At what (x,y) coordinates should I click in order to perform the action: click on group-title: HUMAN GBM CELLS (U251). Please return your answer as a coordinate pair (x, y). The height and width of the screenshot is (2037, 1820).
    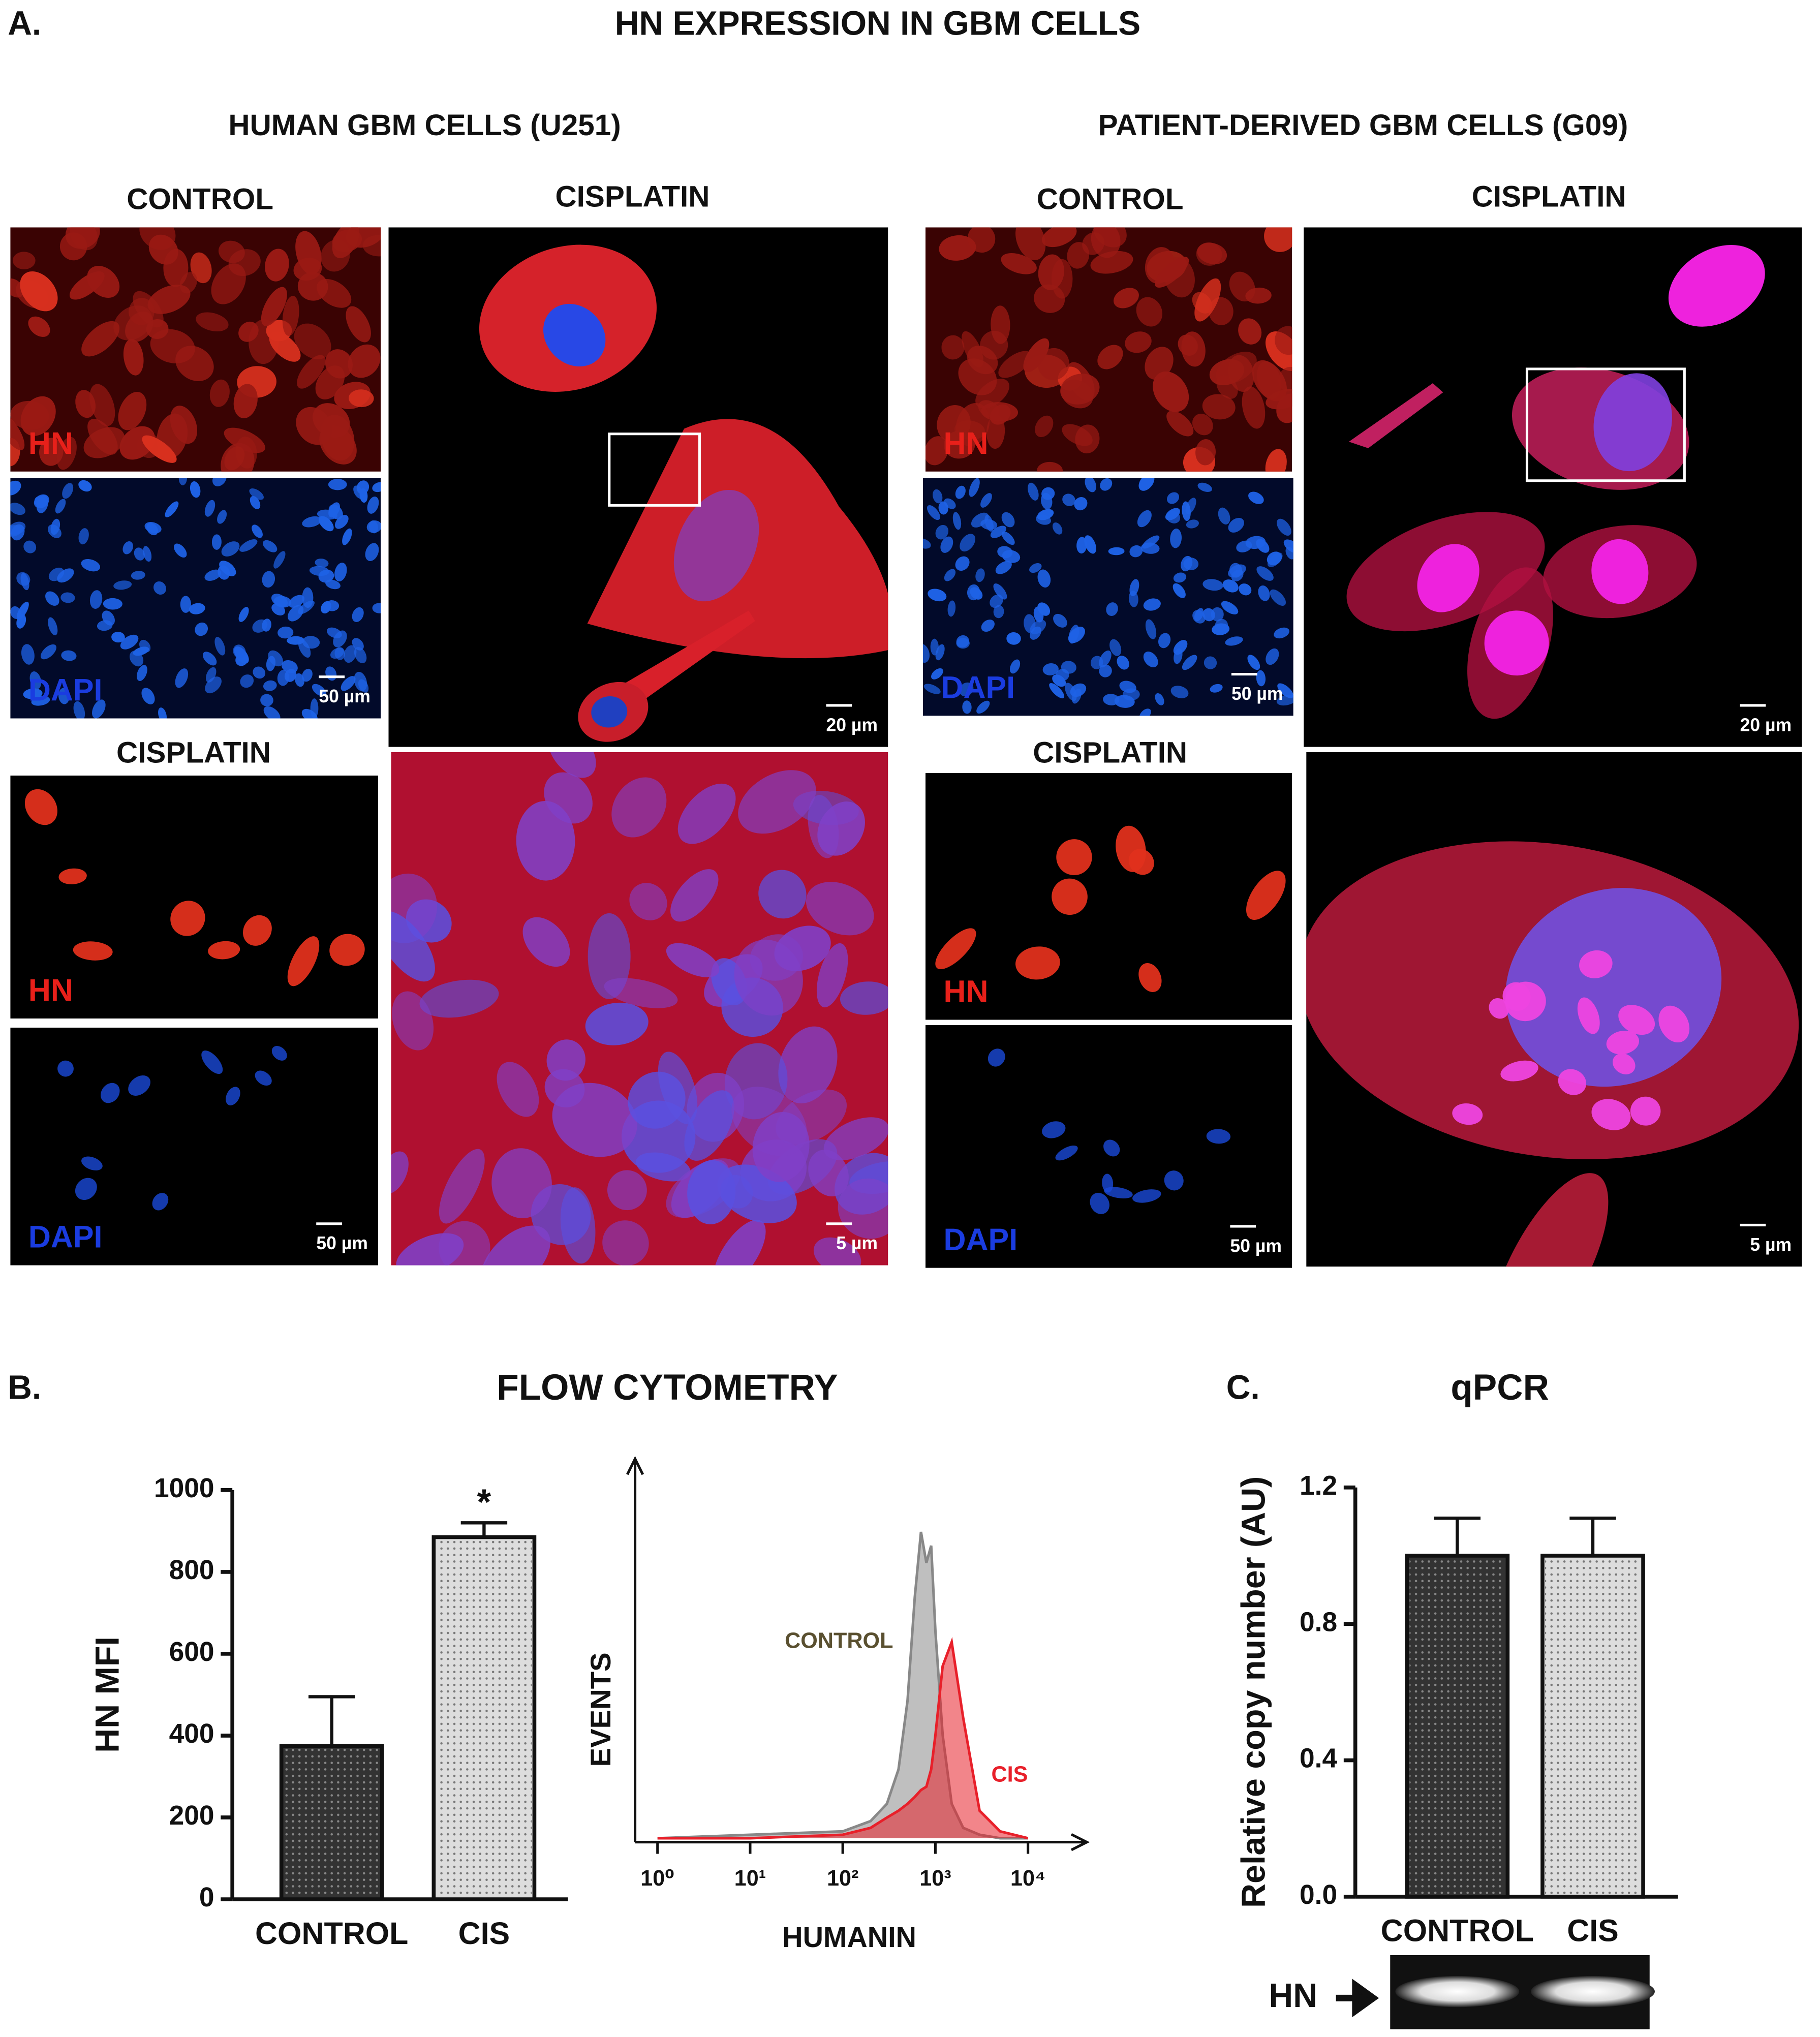
    Looking at the image, I should click on (424, 125).